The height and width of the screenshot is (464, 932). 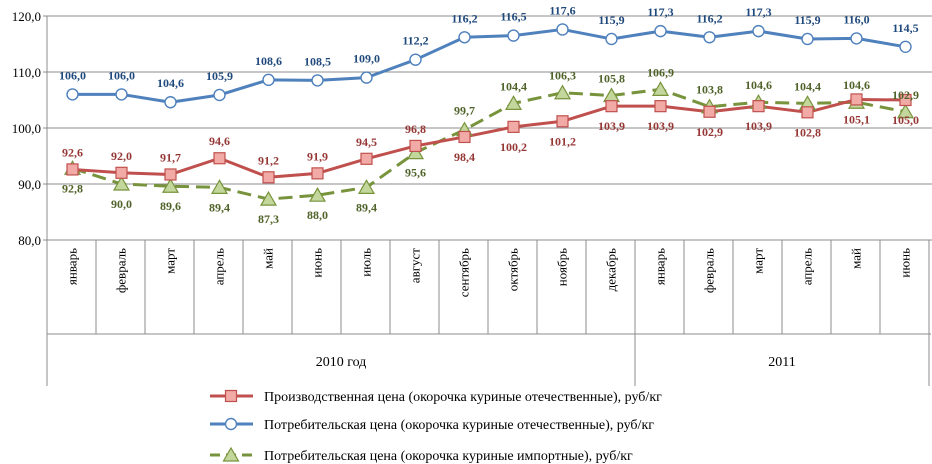 What do you see at coordinates (121, 156) in the screenshot?
I see `data-label: 92,0` at bounding box center [121, 156].